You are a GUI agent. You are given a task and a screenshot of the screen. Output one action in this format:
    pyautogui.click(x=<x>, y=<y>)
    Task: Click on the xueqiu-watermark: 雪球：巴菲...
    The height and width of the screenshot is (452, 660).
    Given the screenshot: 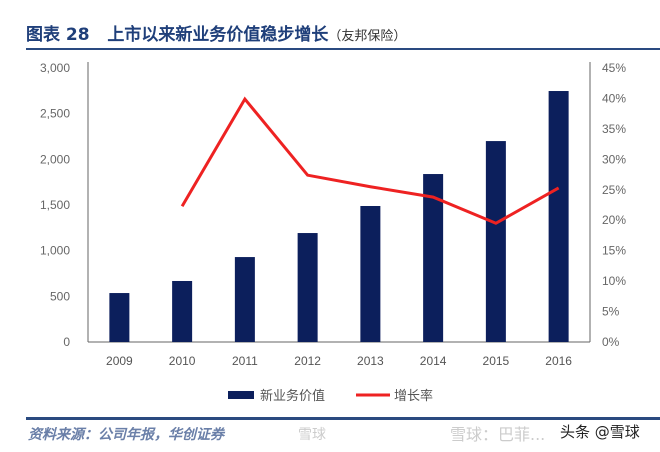 What is the action you would take?
    pyautogui.click(x=498, y=434)
    